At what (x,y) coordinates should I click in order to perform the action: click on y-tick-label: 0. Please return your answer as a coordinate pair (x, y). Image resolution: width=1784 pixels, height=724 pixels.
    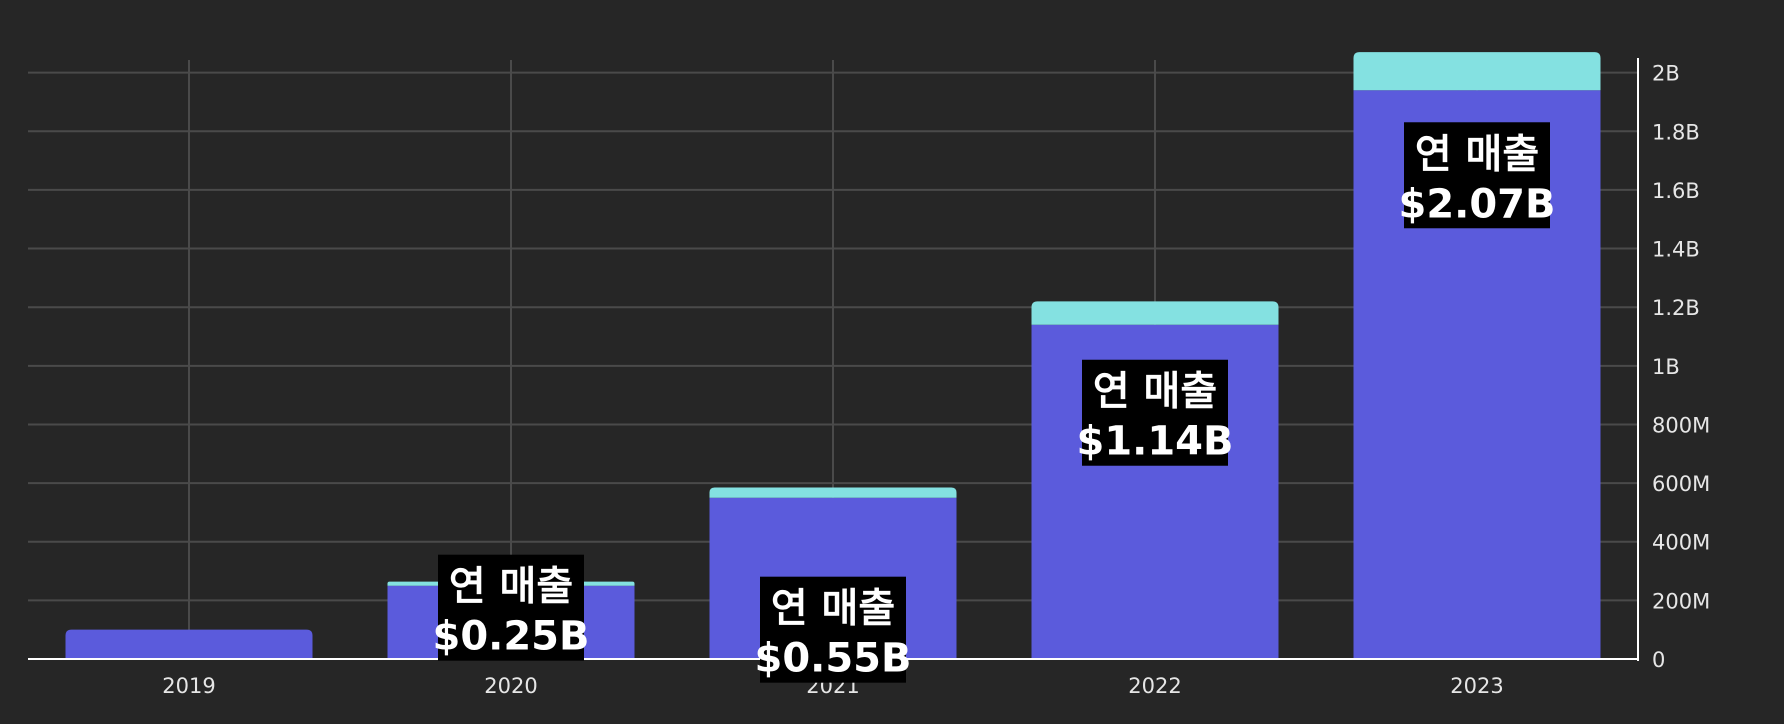
    Looking at the image, I should click on (1658, 660).